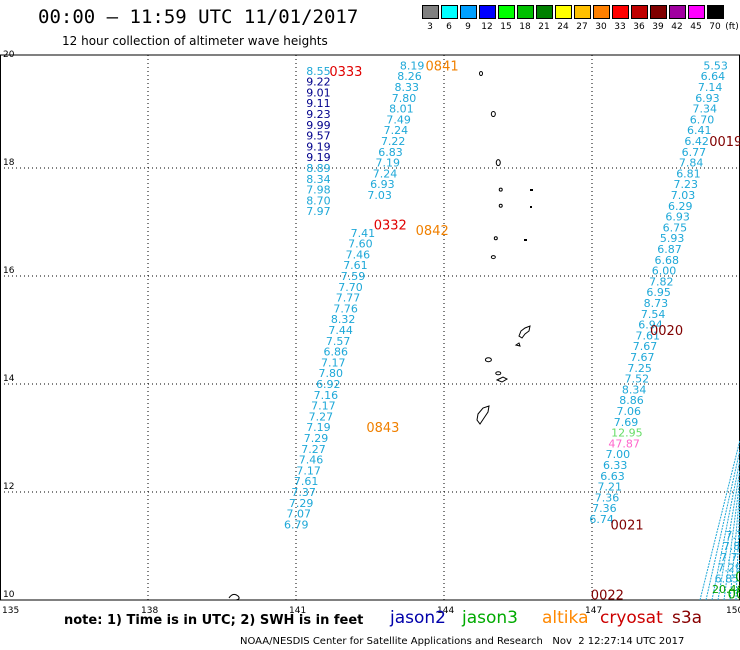  What do you see at coordinates (506, 27) in the screenshot?
I see `legend-label: 15` at bounding box center [506, 27].